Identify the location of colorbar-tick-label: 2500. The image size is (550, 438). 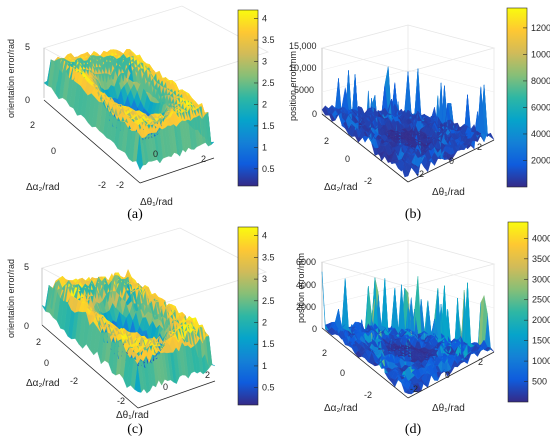
(541, 300).